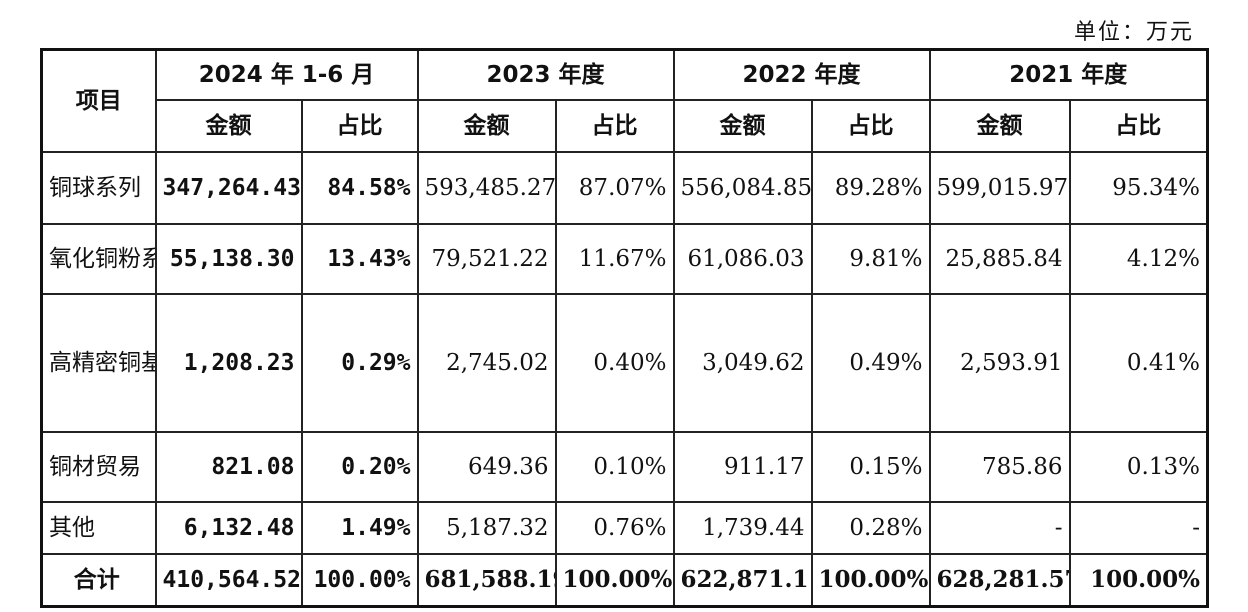 The image size is (1248, 612). What do you see at coordinates (359, 363) in the screenshot?
I see `cell-ratio: 0.29%` at bounding box center [359, 363].